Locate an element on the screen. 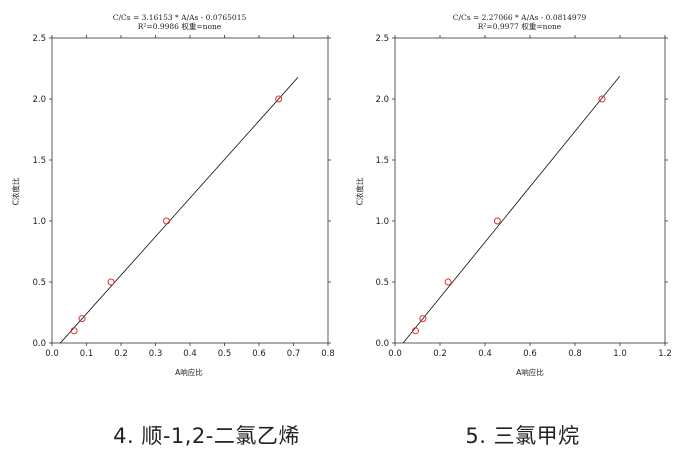  x-tick-label: 0.7 is located at coordinates (294, 354).